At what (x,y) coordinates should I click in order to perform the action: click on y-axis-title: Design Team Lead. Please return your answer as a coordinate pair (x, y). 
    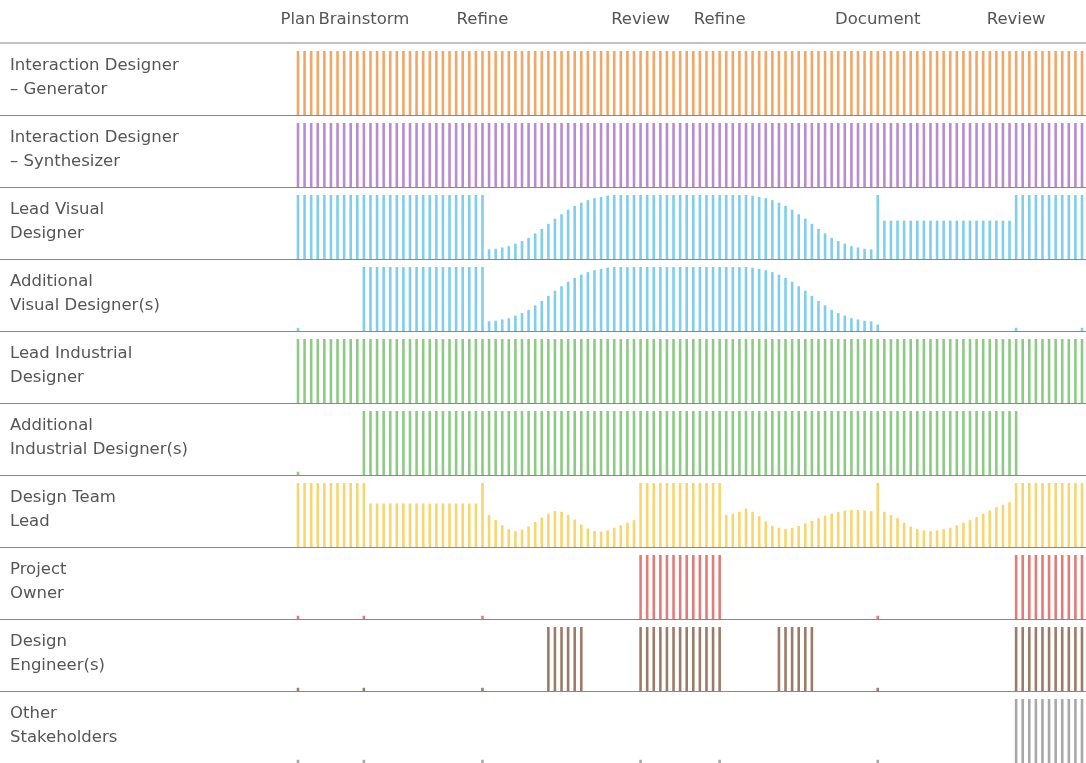
    Looking at the image, I should click on (63, 508).